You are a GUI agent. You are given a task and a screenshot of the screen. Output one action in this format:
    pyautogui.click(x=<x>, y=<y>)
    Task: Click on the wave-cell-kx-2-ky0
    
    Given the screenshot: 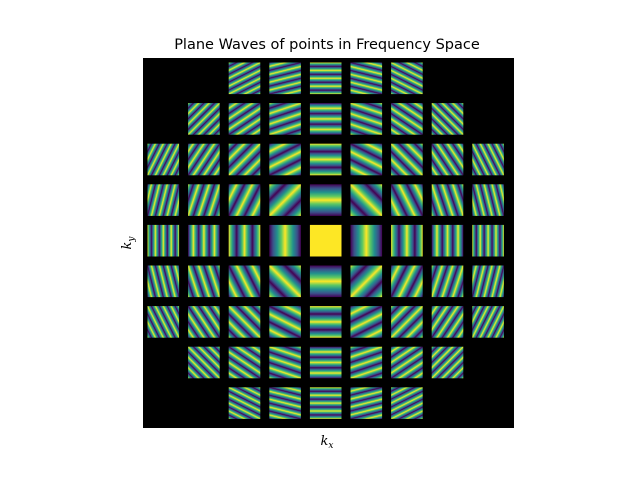 What is the action you would take?
    pyautogui.click(x=244, y=240)
    